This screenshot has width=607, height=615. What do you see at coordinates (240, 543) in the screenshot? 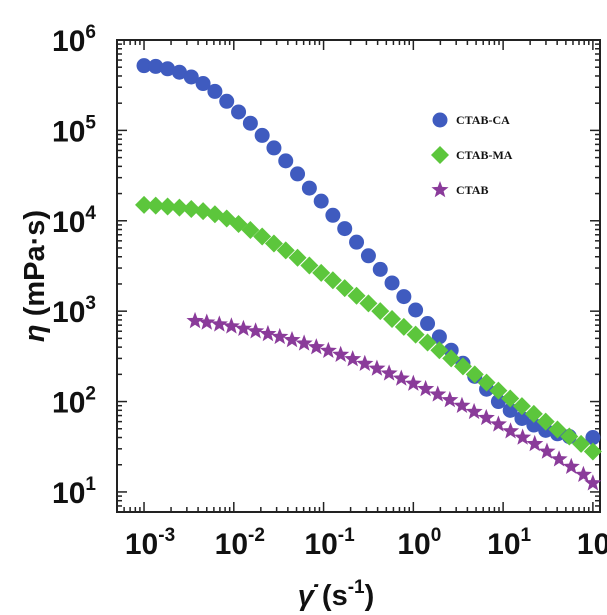
I see `x-tick-label: 10⁻²` at bounding box center [240, 543].